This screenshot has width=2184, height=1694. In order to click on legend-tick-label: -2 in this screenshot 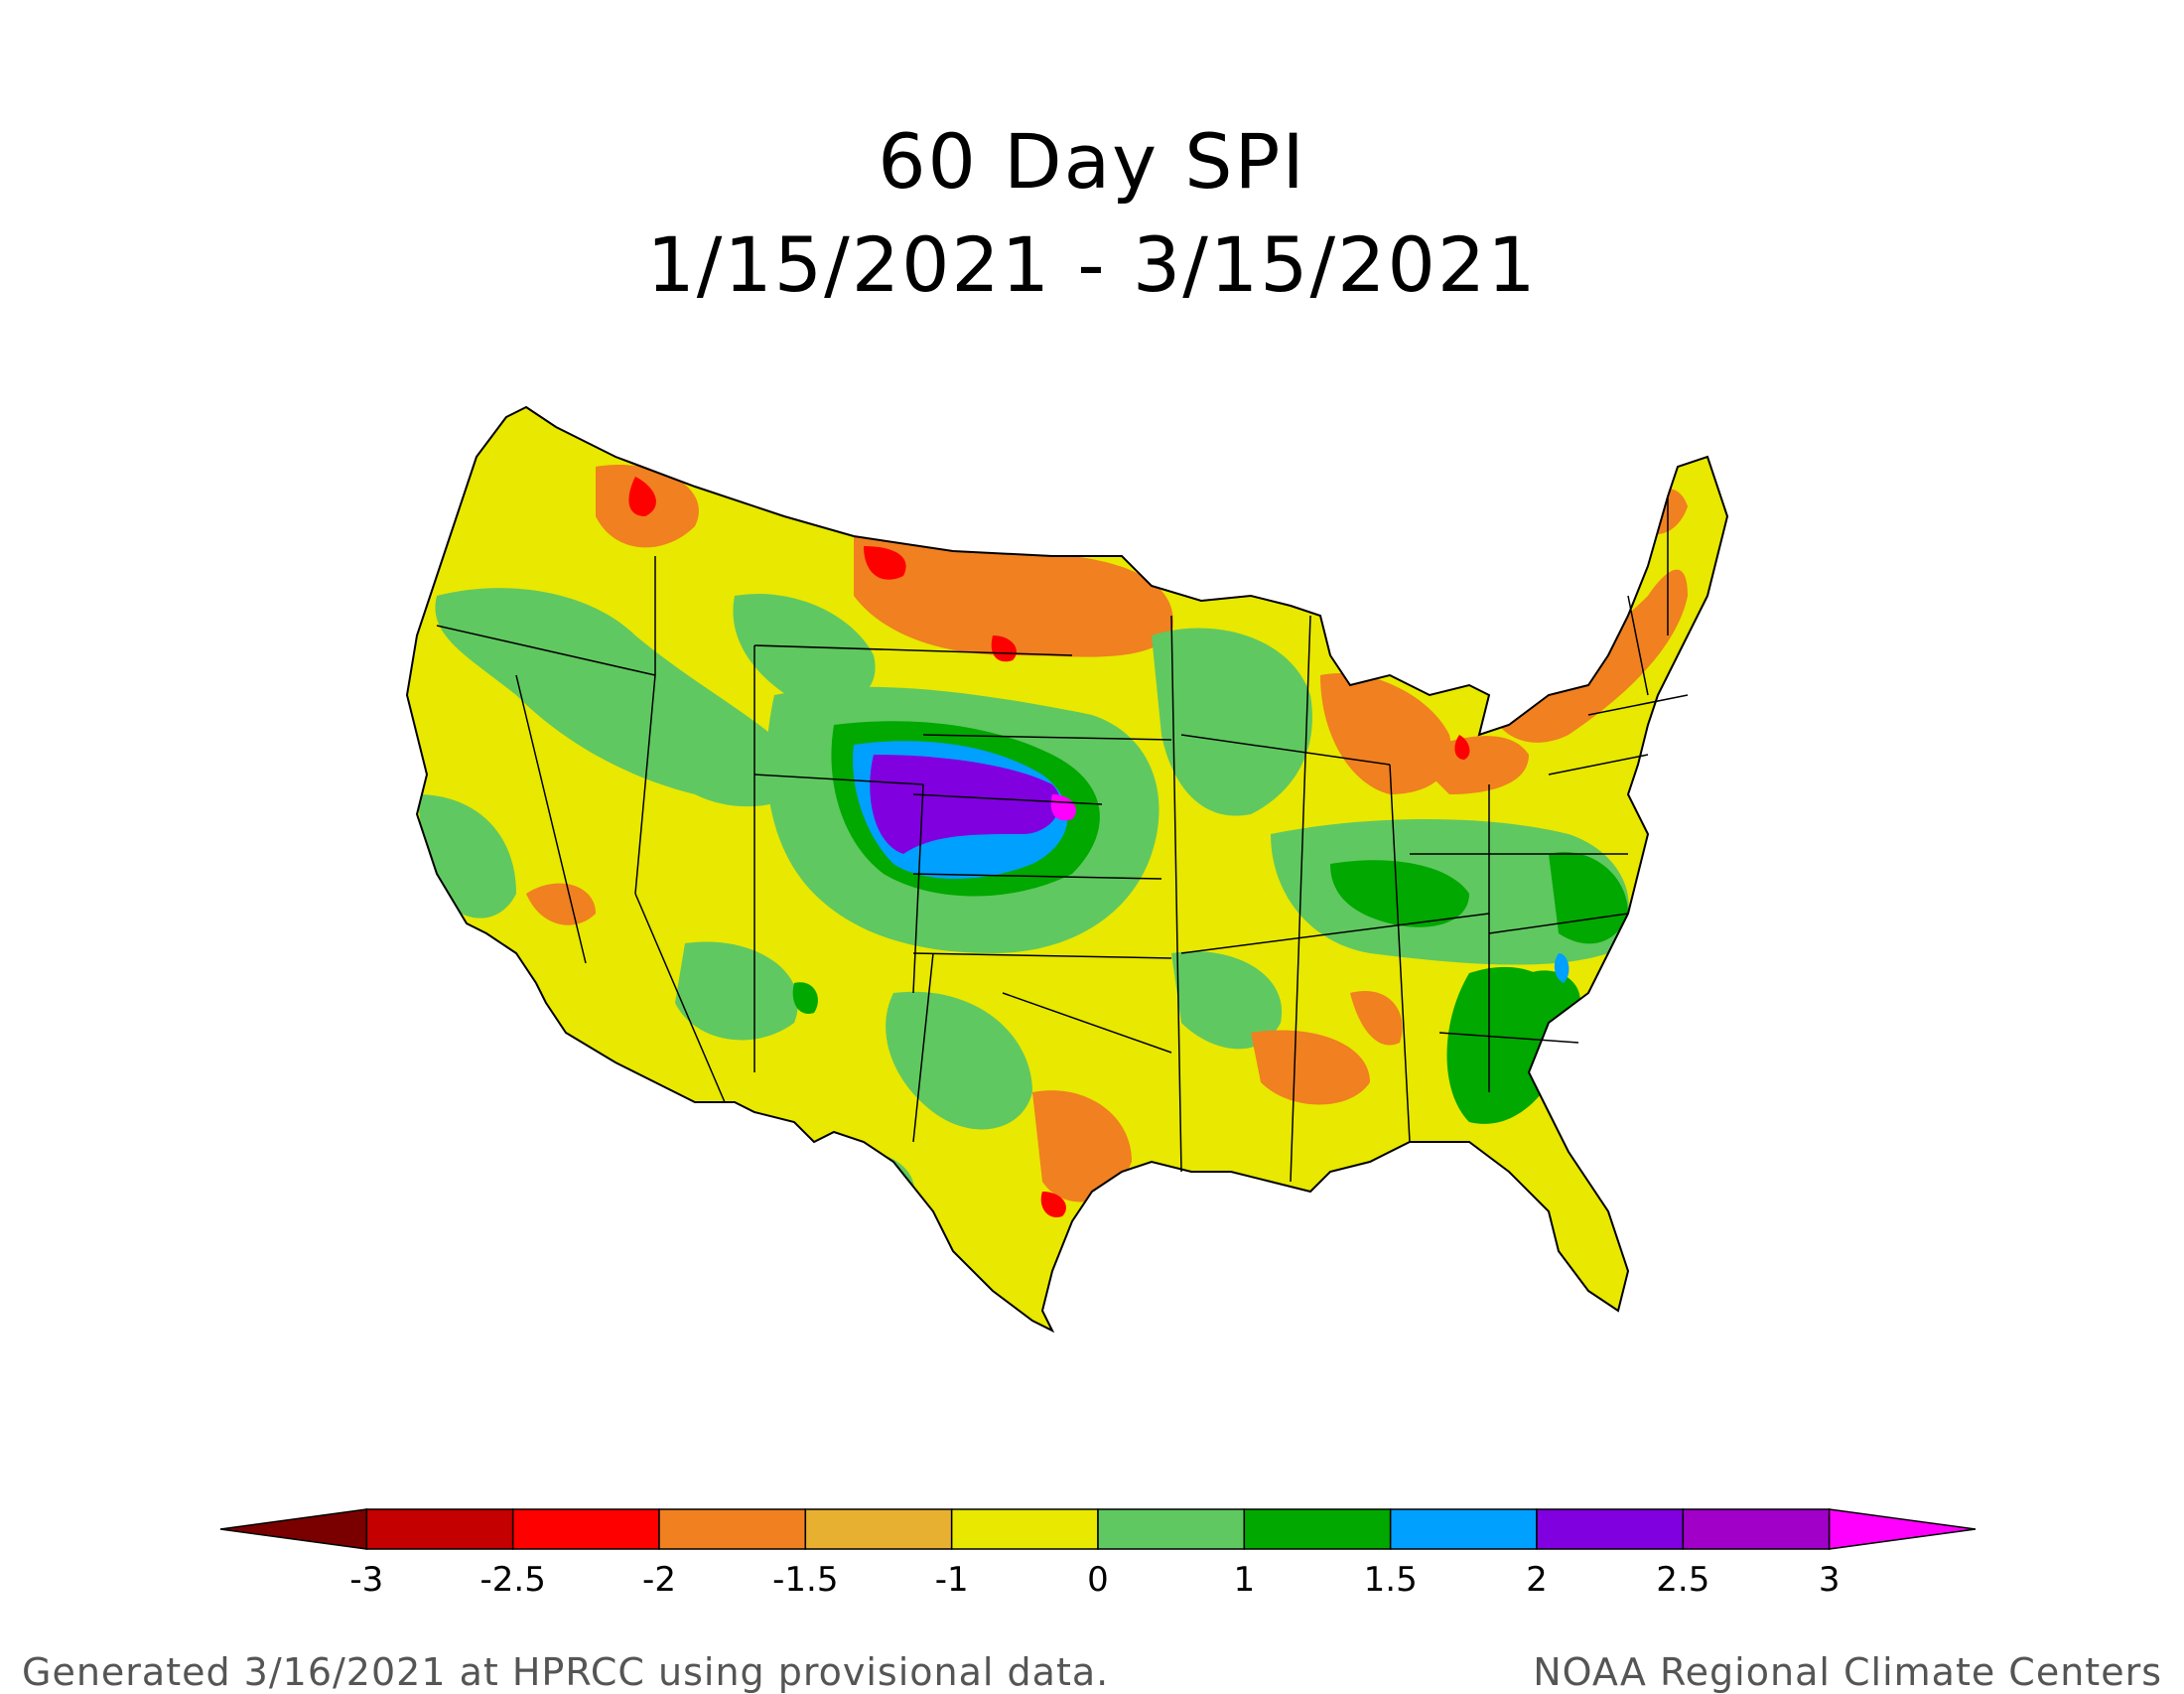, I will do `click(659, 1580)`.